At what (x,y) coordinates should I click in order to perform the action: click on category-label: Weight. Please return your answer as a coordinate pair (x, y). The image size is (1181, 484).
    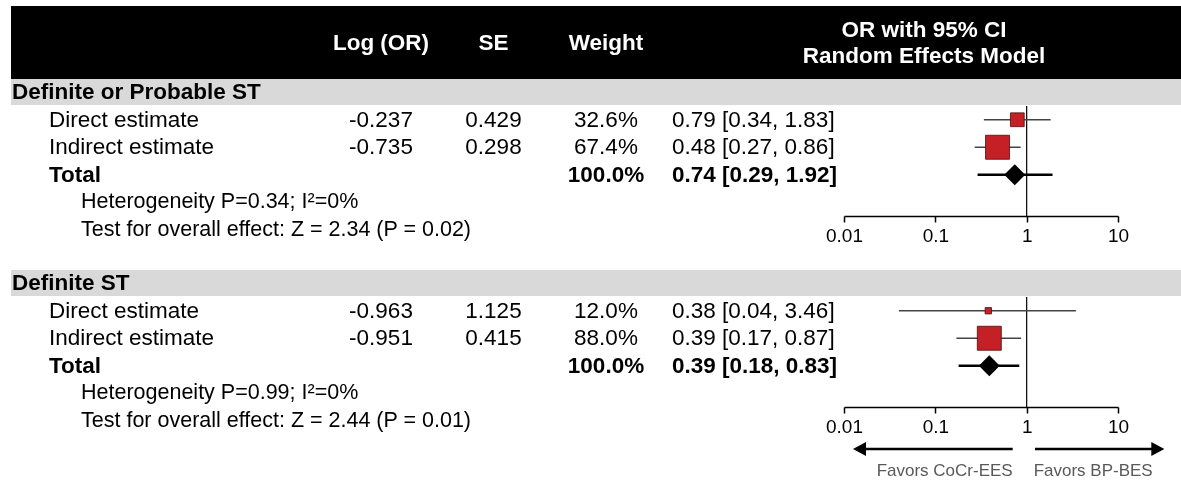
    Looking at the image, I should click on (606, 42).